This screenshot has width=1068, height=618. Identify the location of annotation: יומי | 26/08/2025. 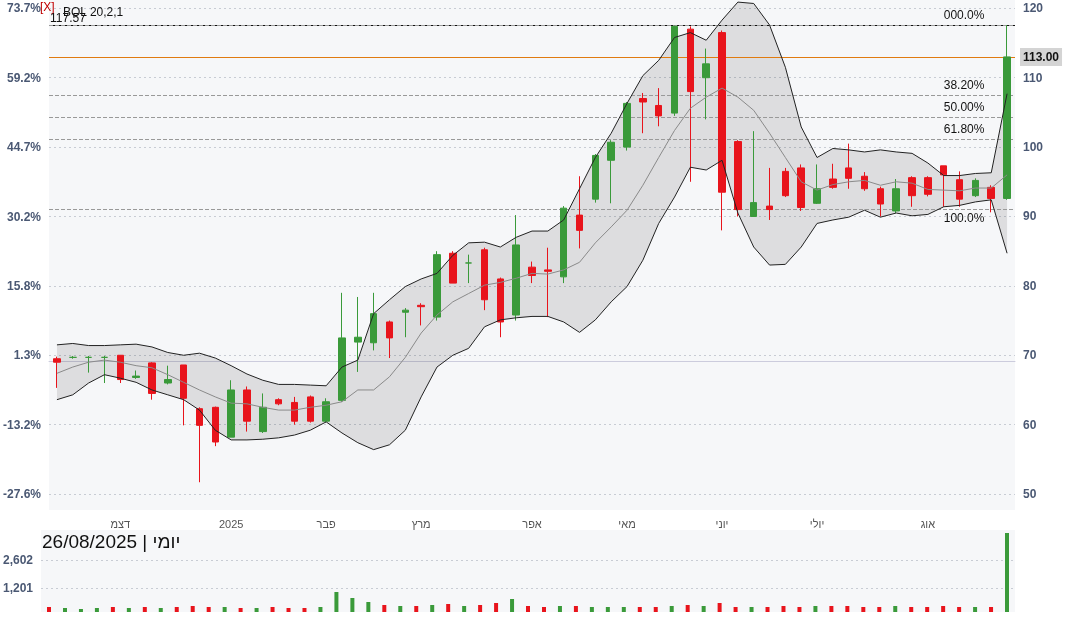
(111, 541).